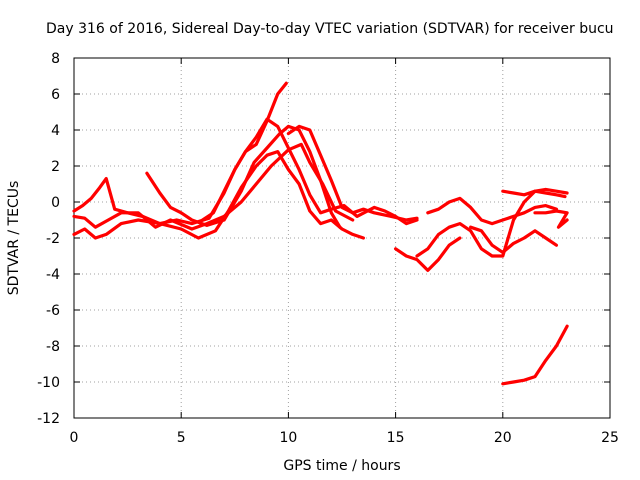  I want to click on series-sat-a, so click(218, 195).